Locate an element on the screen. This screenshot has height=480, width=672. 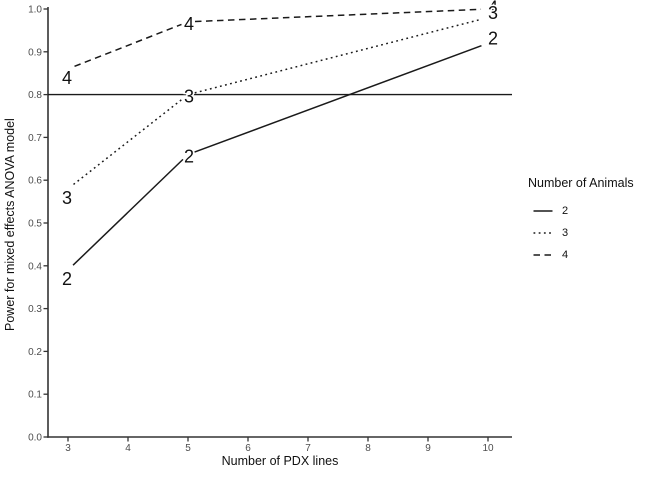
y-tick-label: 0.3 is located at coordinates (35, 309).